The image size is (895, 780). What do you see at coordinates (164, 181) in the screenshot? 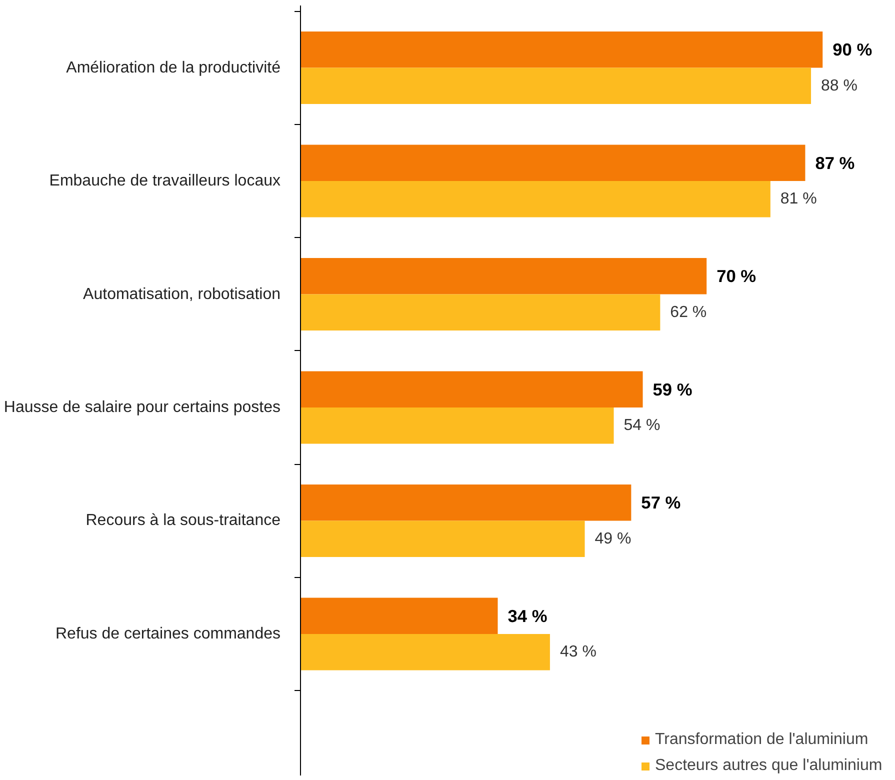
I see `y-tick-label: Embauche de travailleurs locaux` at bounding box center [164, 181].